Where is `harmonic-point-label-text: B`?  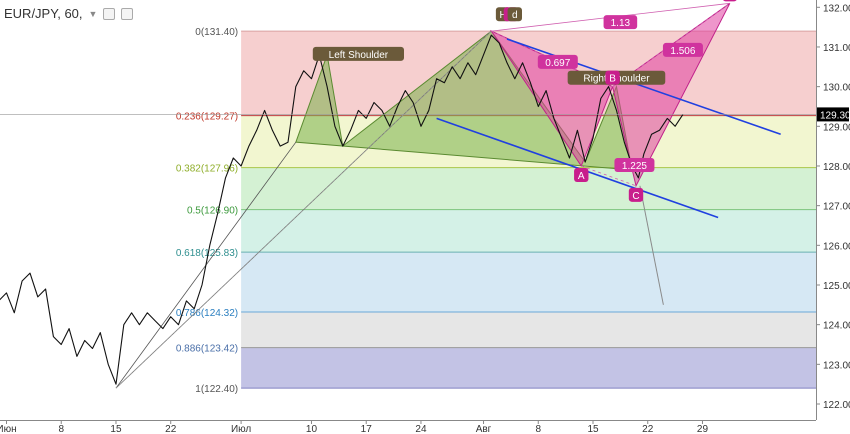
harmonic-point-label-text: B is located at coordinates (612, 79).